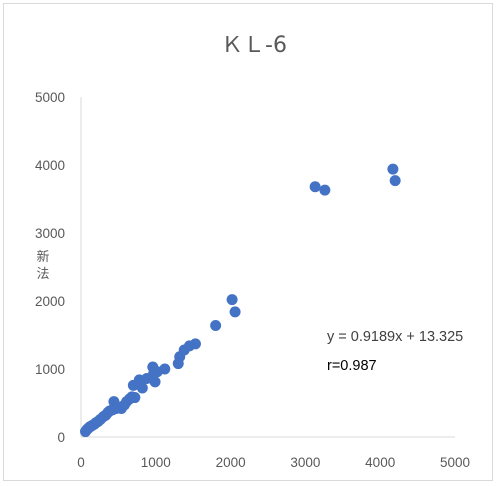 The image size is (498, 486). What do you see at coordinates (50, 301) in the screenshot?
I see `y-tick-label: 2000` at bounding box center [50, 301].